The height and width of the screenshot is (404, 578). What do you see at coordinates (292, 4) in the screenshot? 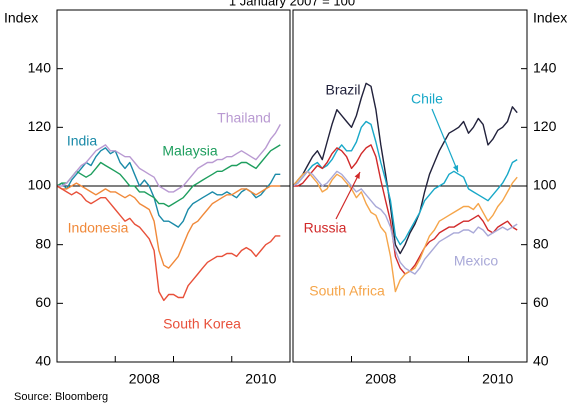
I see `chart-subtitle: 1 January 2007 = 100` at bounding box center [292, 4].